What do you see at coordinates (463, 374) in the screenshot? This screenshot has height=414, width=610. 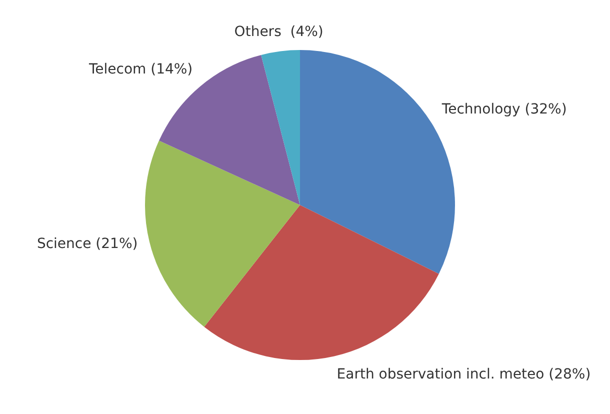 I see `slice-label: Earth observation incl. meteo (28%)` at bounding box center [463, 374].